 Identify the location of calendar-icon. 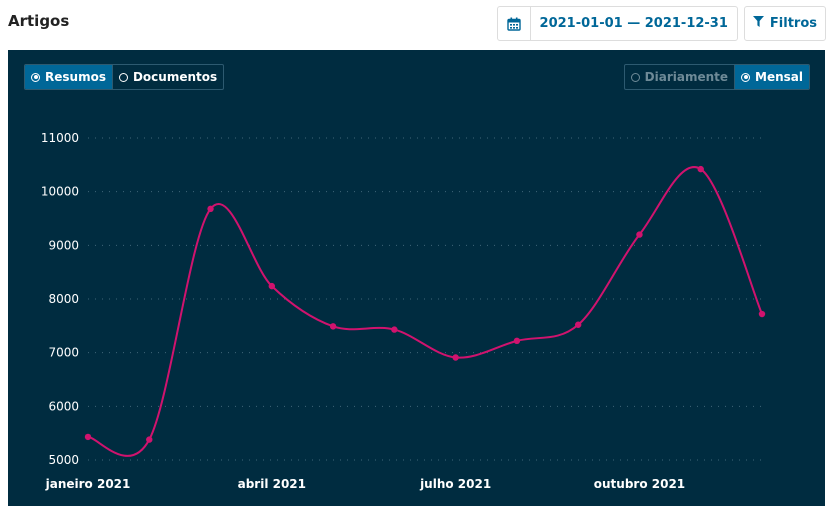
(514, 23).